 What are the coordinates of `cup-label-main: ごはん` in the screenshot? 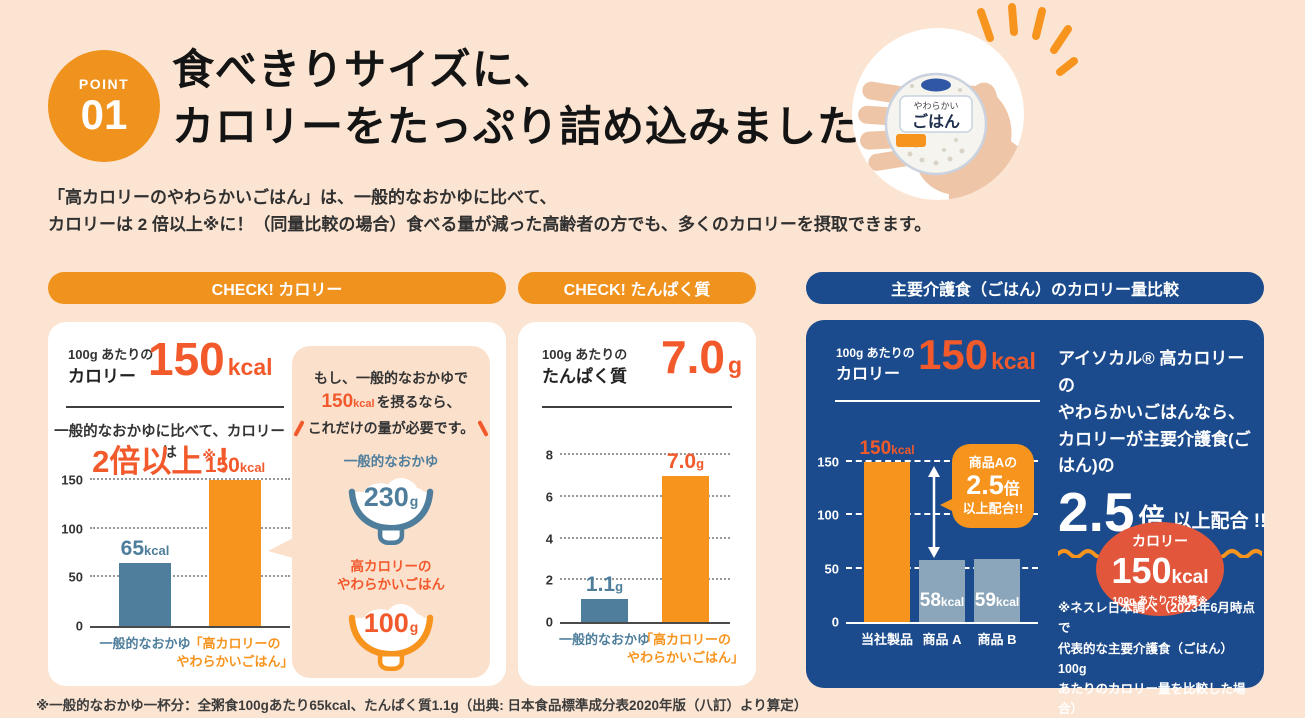 It's located at (936, 121).